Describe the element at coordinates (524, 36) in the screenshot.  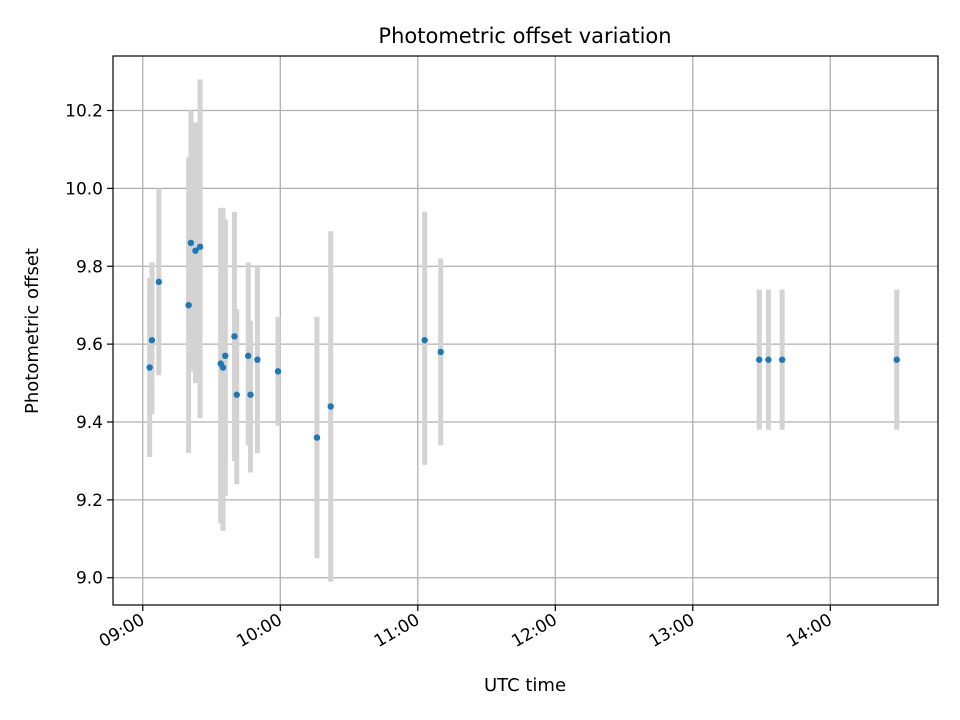
I see `chart-title: Photometric offset variation` at that location.